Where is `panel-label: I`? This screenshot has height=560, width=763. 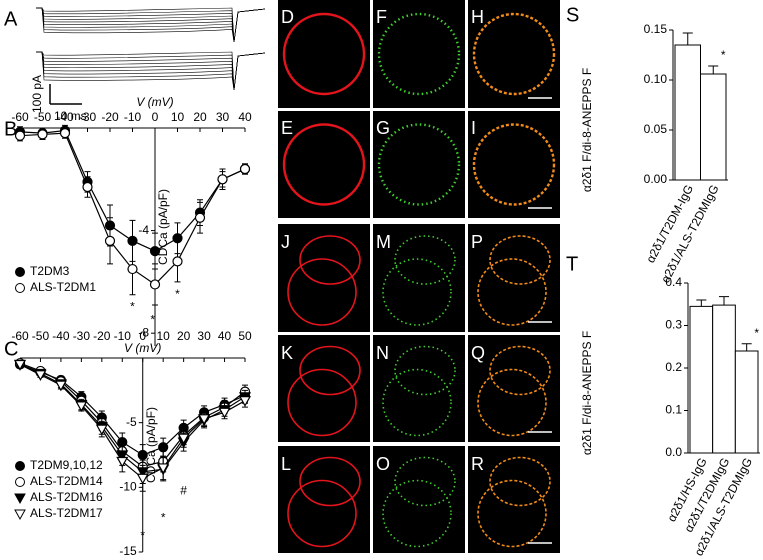
panel-label: I is located at coordinates (473, 128).